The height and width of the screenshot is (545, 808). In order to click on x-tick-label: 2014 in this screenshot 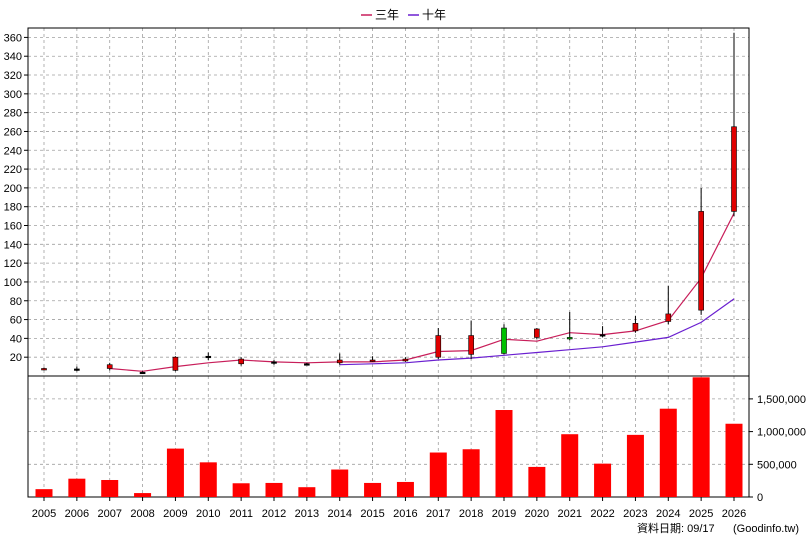, I will do `click(339, 514)`.